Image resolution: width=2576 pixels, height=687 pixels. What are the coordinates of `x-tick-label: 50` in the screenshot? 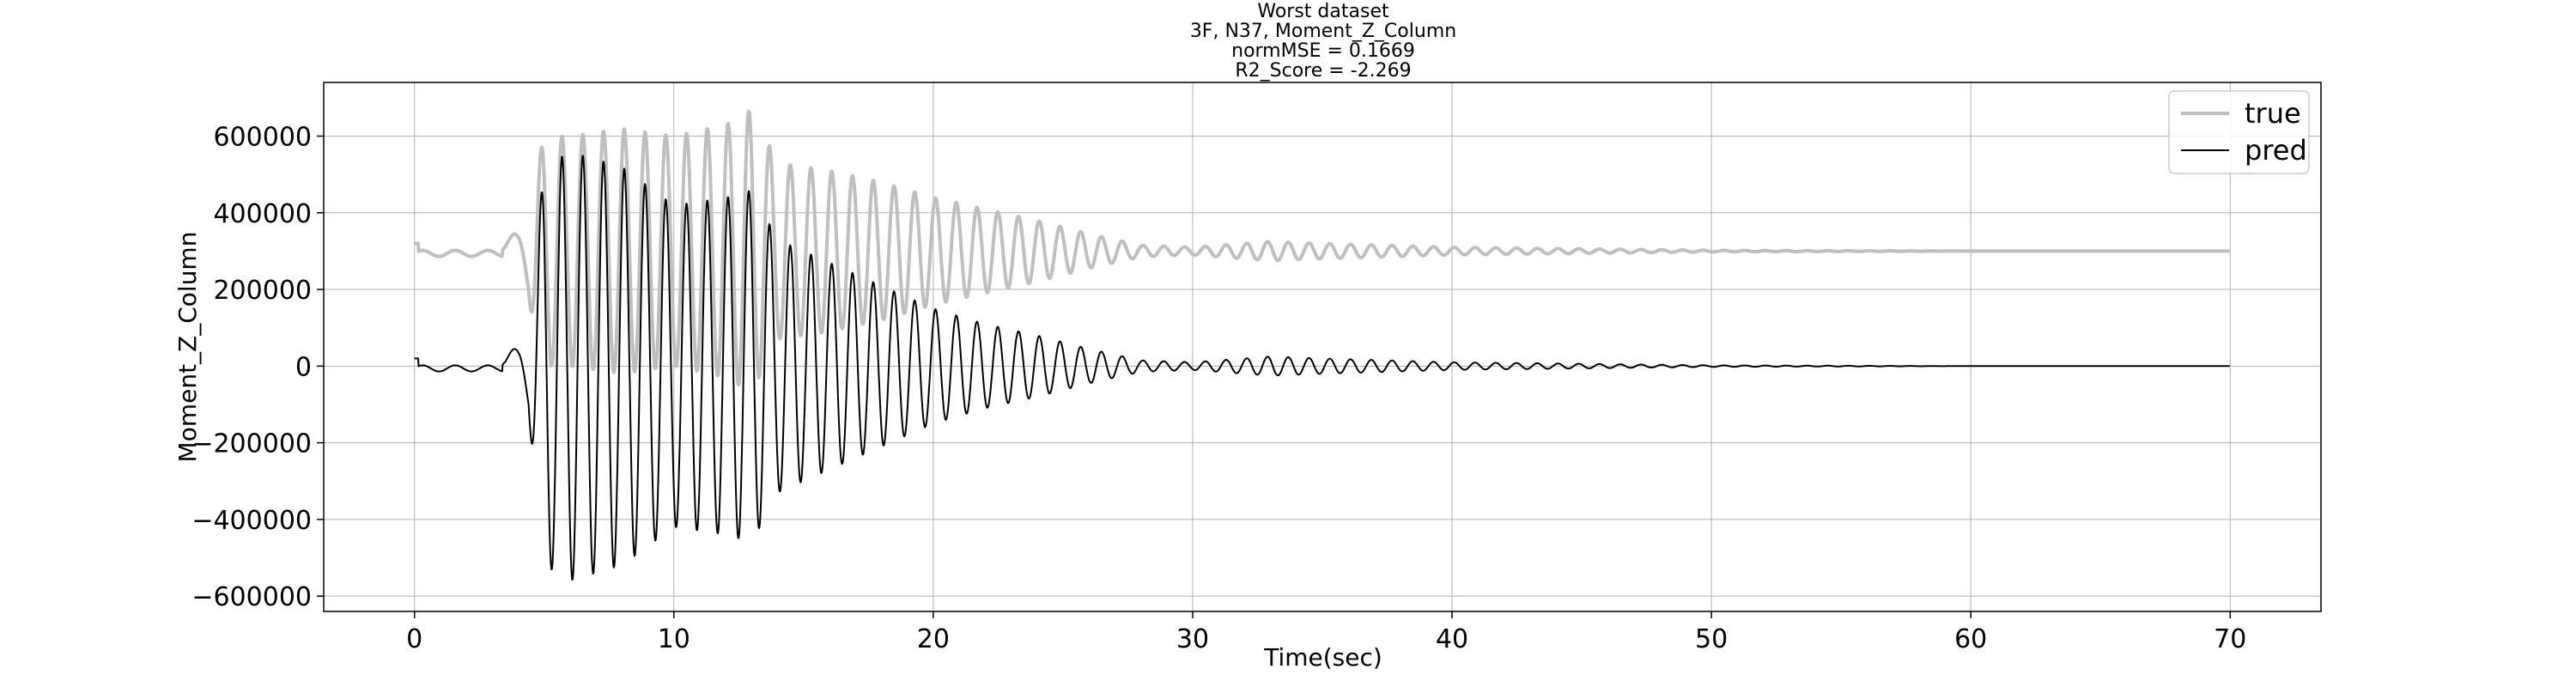 It's located at (1711, 639).